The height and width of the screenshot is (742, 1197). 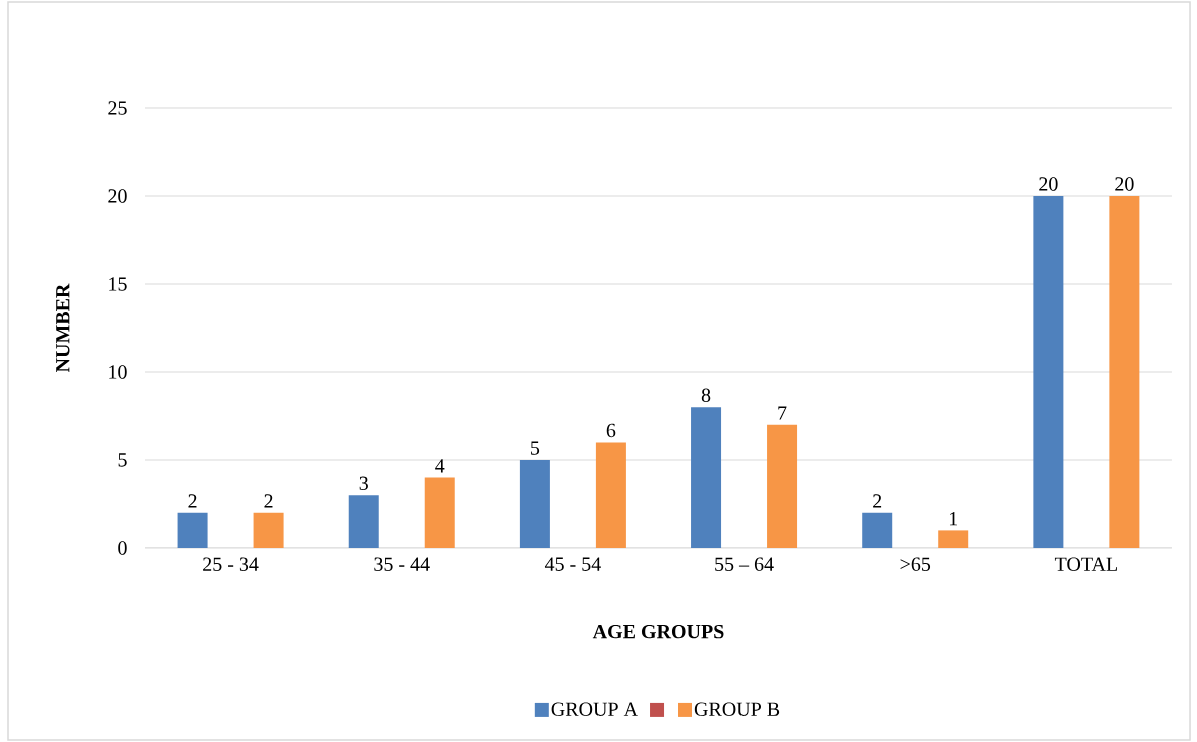 What do you see at coordinates (1085, 564) in the screenshot?
I see `x-tick-label: TOTAL` at bounding box center [1085, 564].